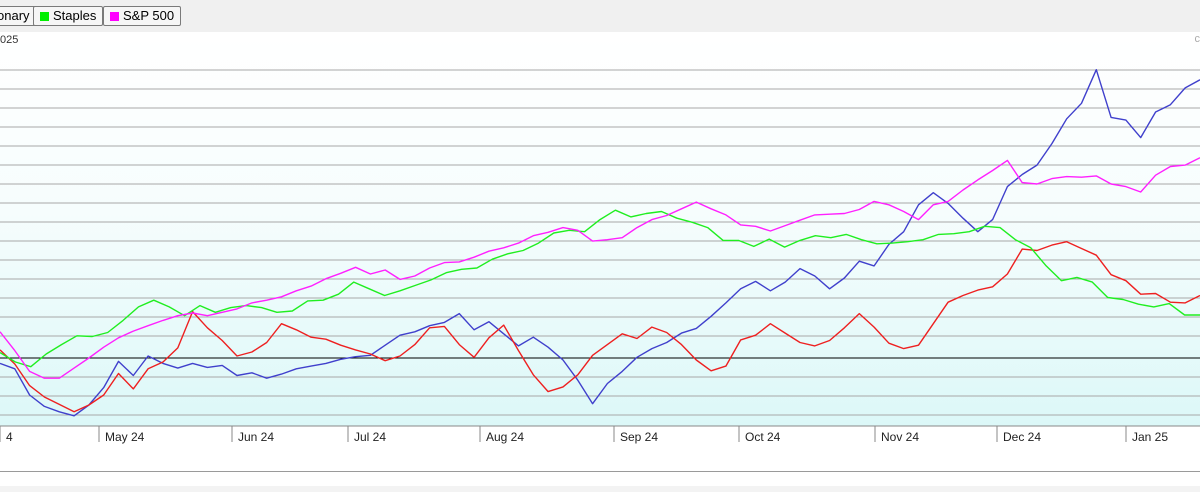  Describe the element at coordinates (149, 15) in the screenshot. I see `legend-label-sp500: S&P 500` at that location.